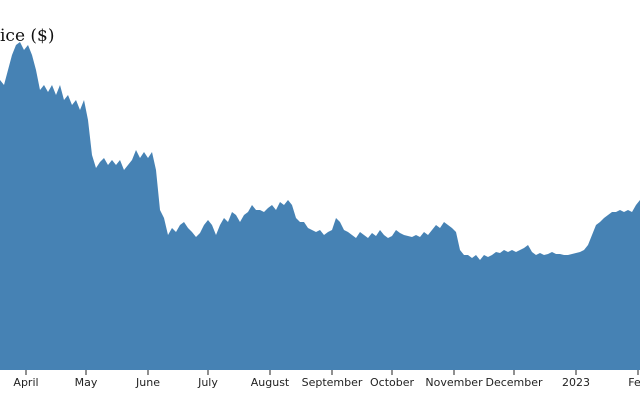 This screenshot has height=400, width=640. I want to click on x-tick-label: 2023, so click(576, 382).